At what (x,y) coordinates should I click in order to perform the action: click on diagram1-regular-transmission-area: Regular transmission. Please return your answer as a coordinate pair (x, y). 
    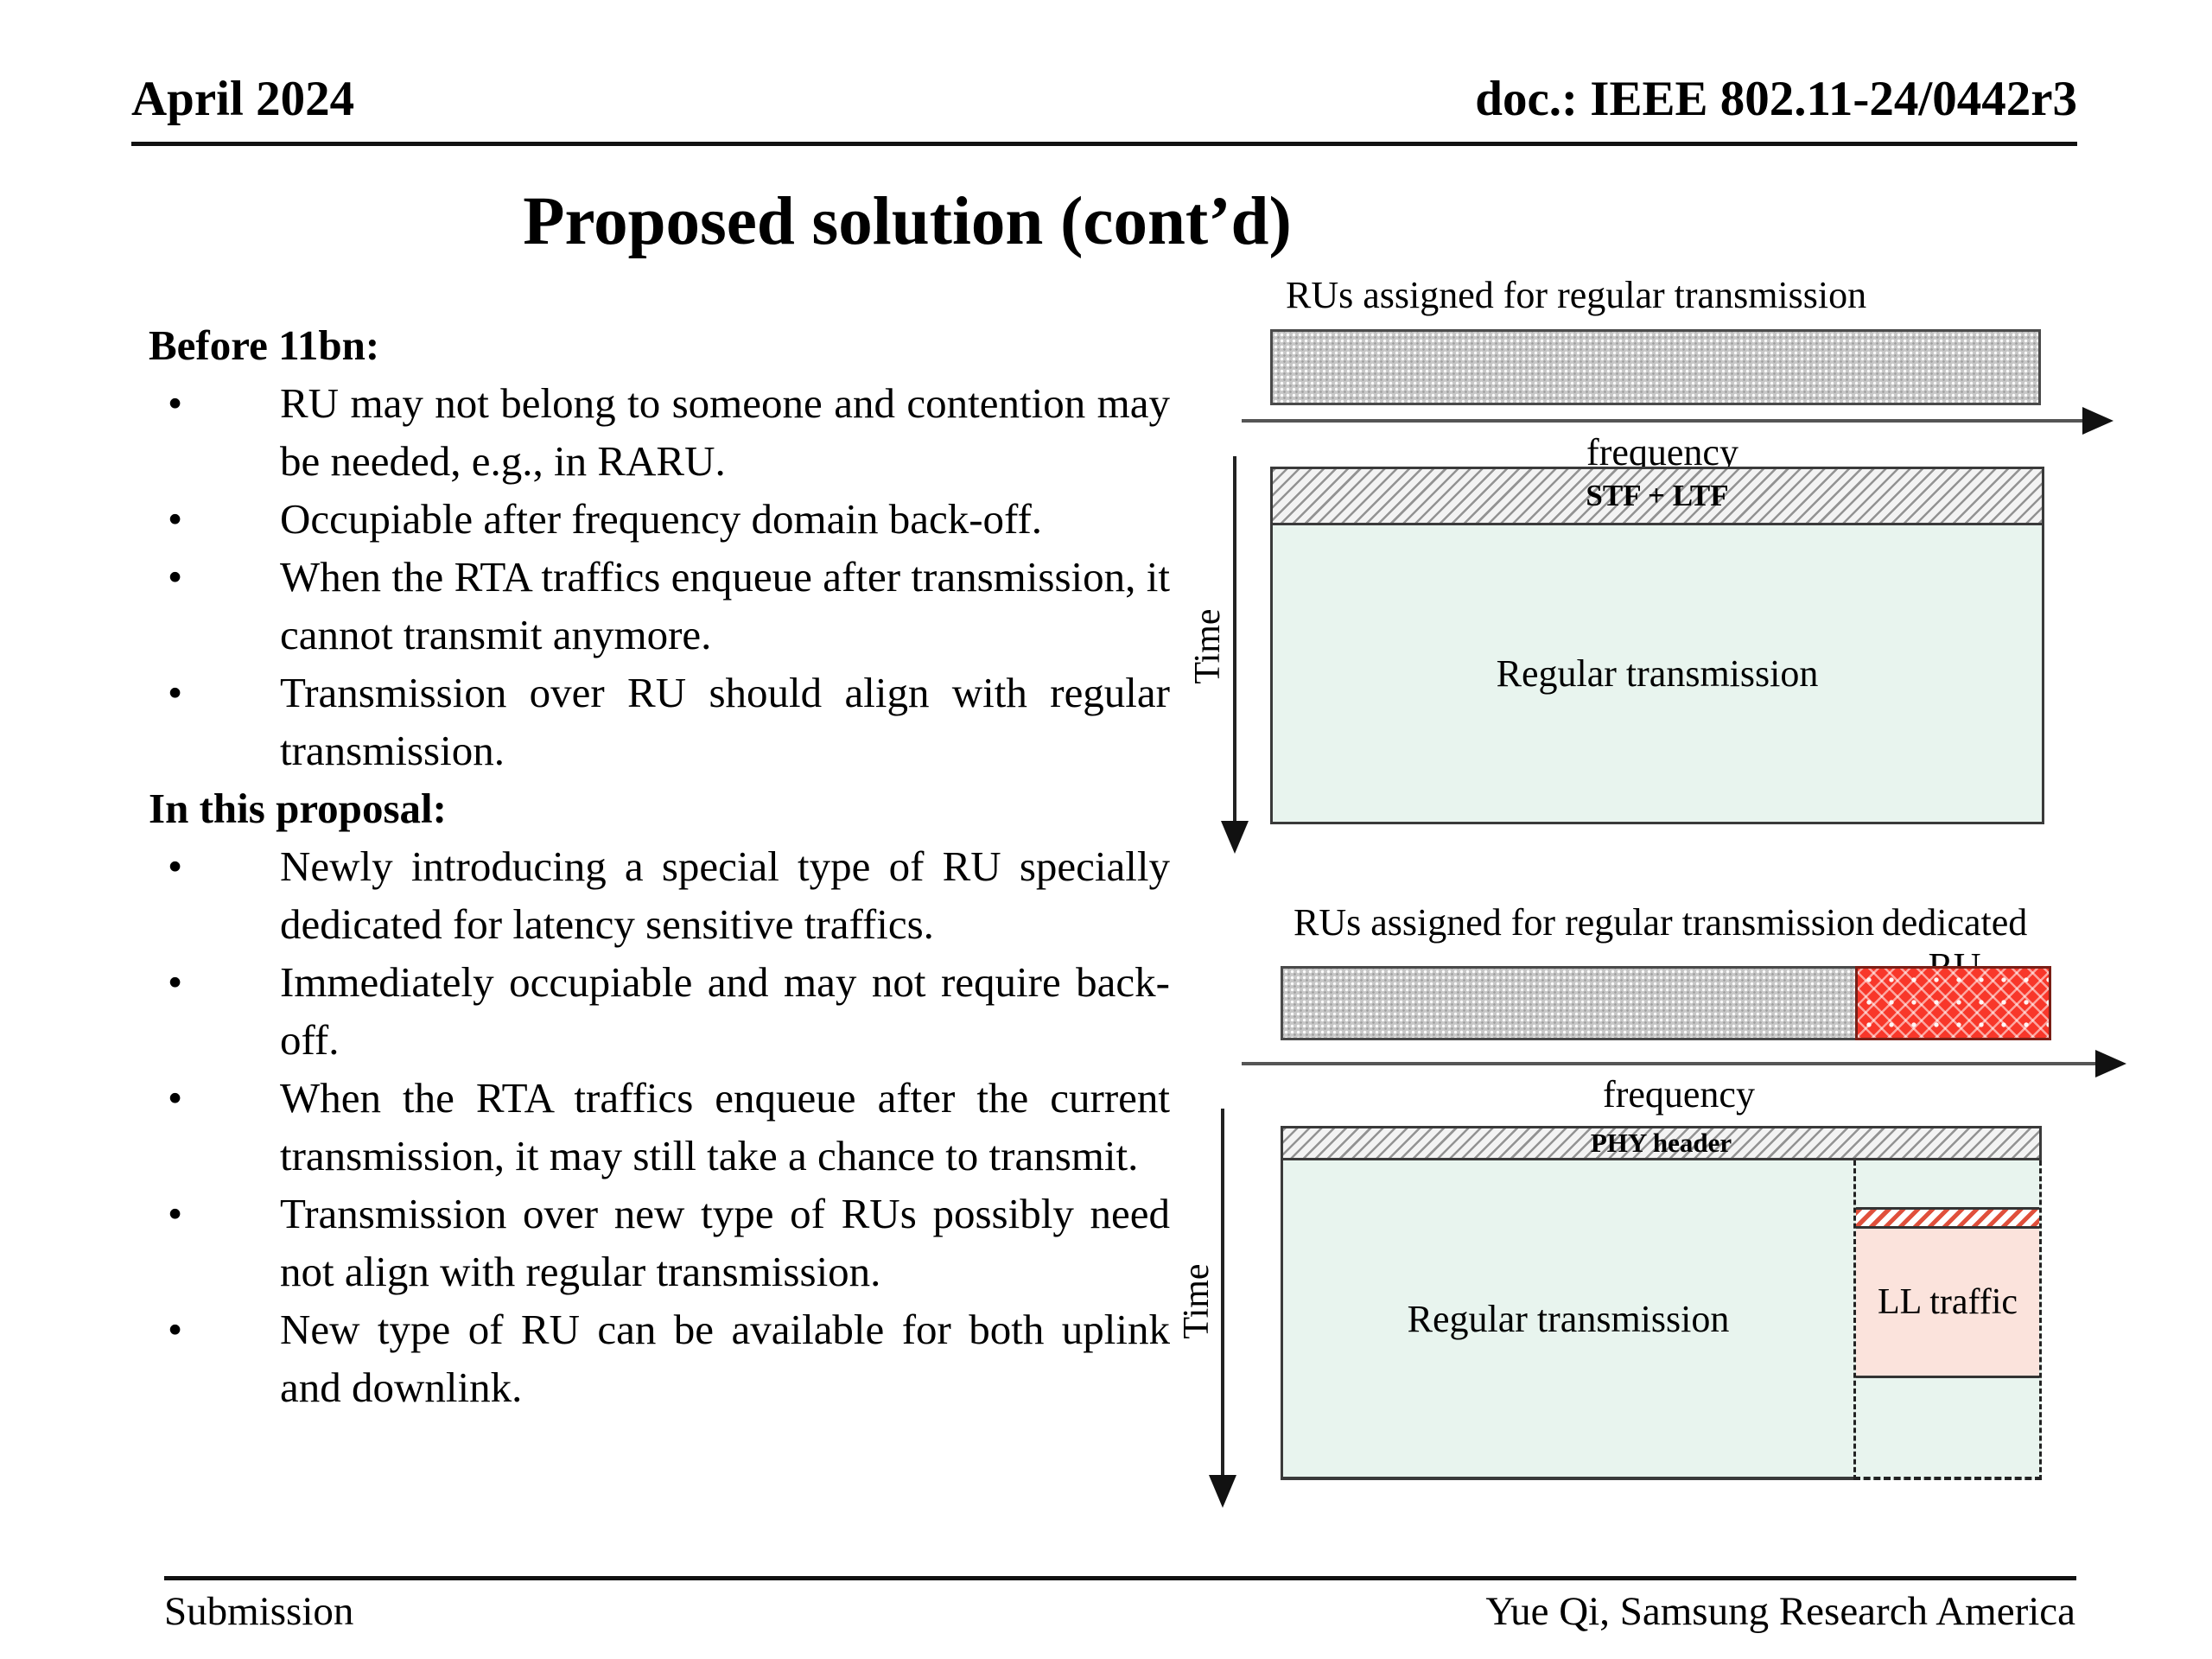
    Looking at the image, I should click on (1657, 673).